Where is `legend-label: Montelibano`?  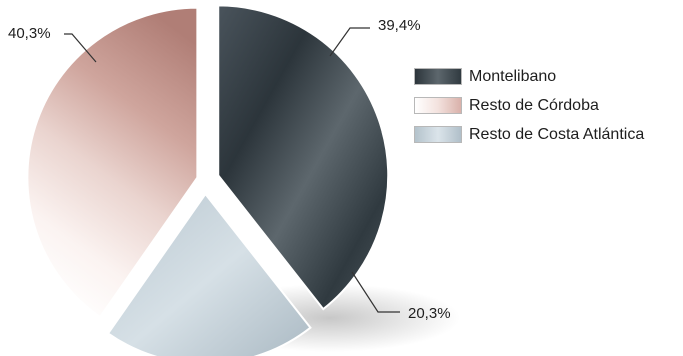 legend-label: Montelibano is located at coordinates (513, 76).